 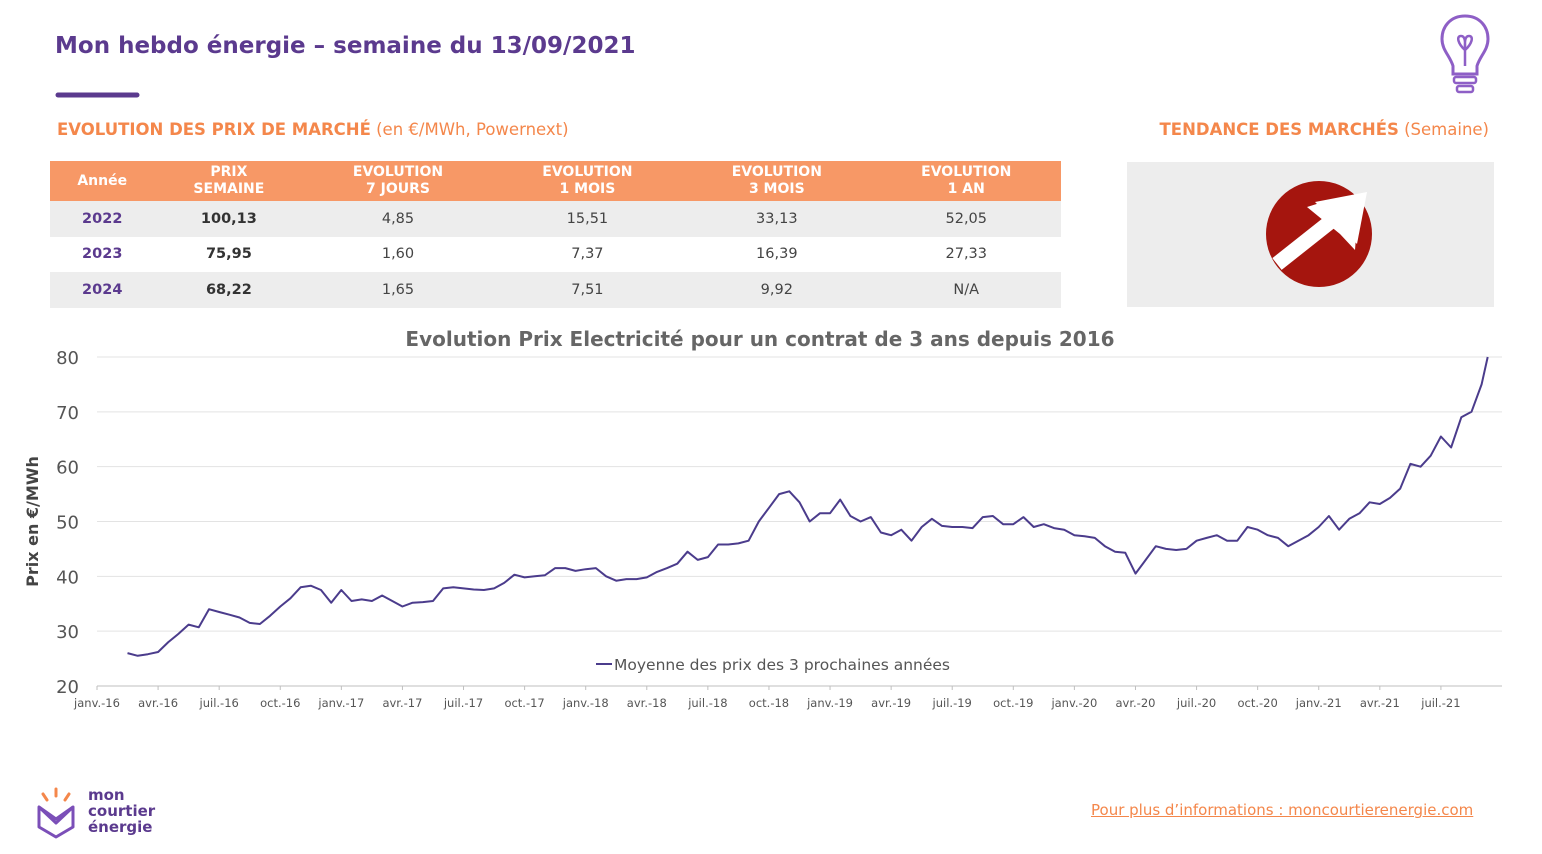 I want to click on header-cell: EVOLUTION 3 MOIS, so click(x=777, y=181).